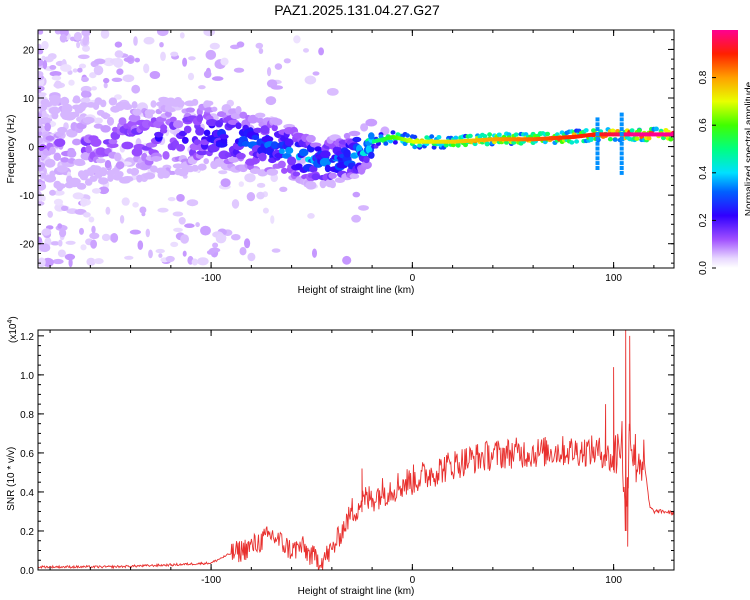 The width and height of the screenshot is (750, 600). Describe the element at coordinates (703, 268) in the screenshot. I see `colorbar-tick-label: 0.0` at that location.